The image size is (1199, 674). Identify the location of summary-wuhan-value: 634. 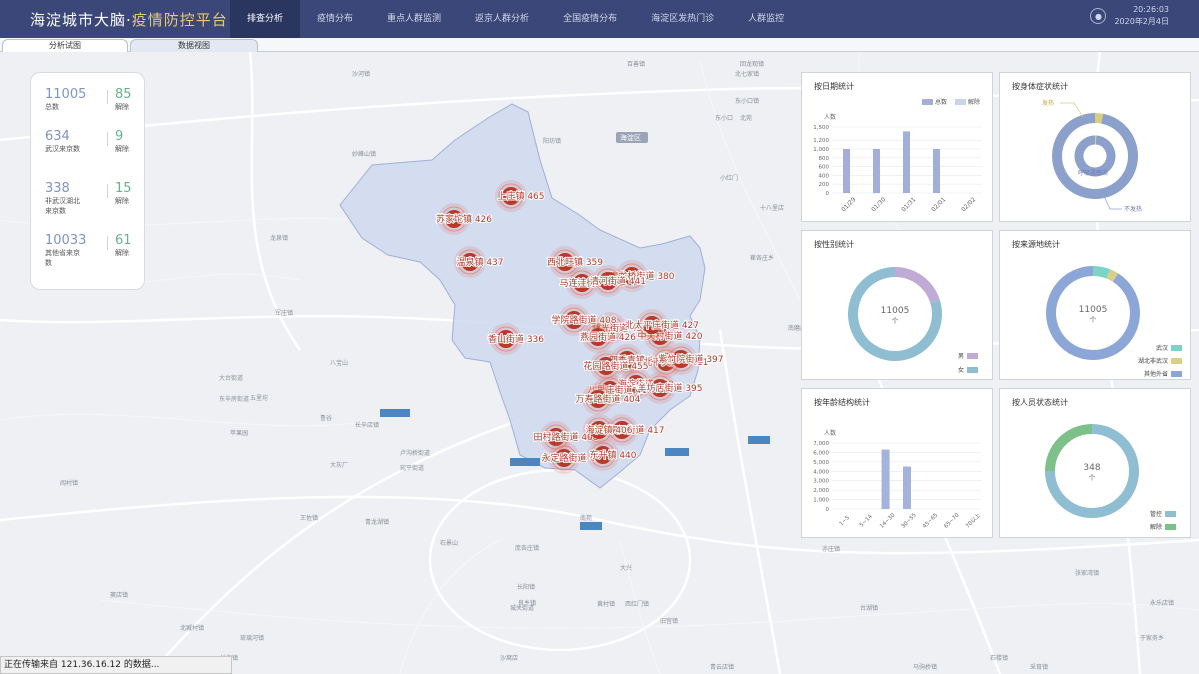
(57, 136).